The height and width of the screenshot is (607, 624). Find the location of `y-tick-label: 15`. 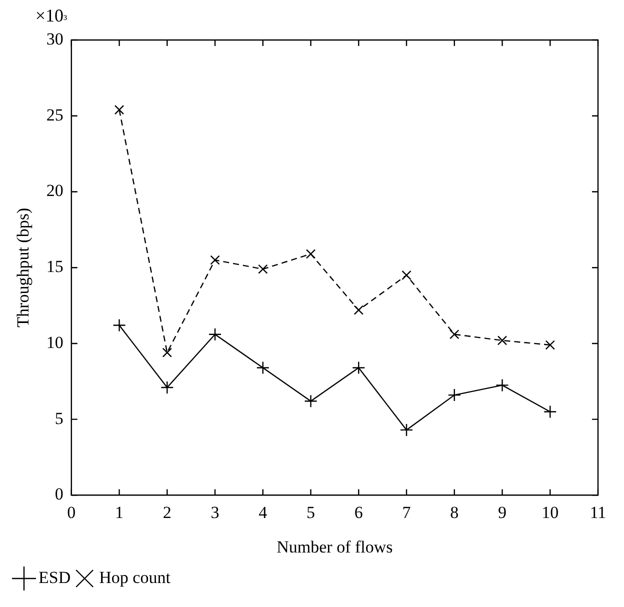

y-tick-label: 15 is located at coordinates (55, 266).